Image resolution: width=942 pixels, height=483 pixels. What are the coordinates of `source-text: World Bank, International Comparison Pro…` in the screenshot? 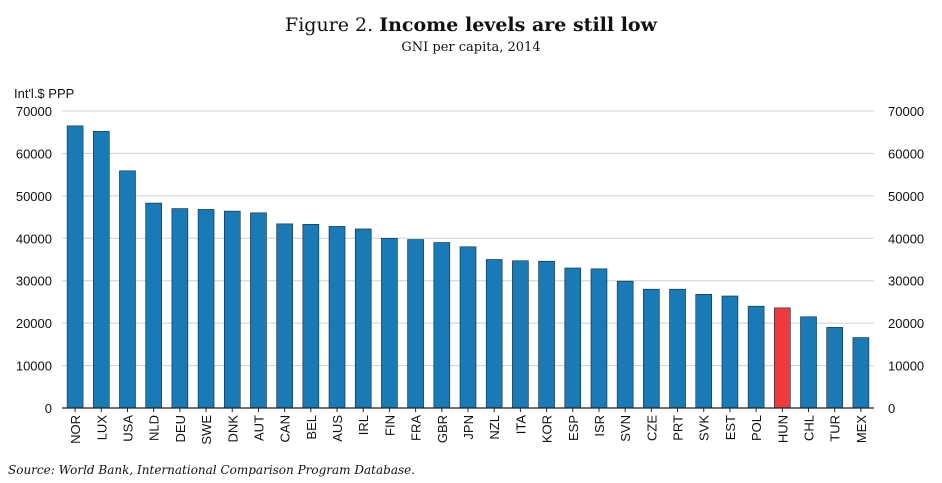 It's located at (237, 470).